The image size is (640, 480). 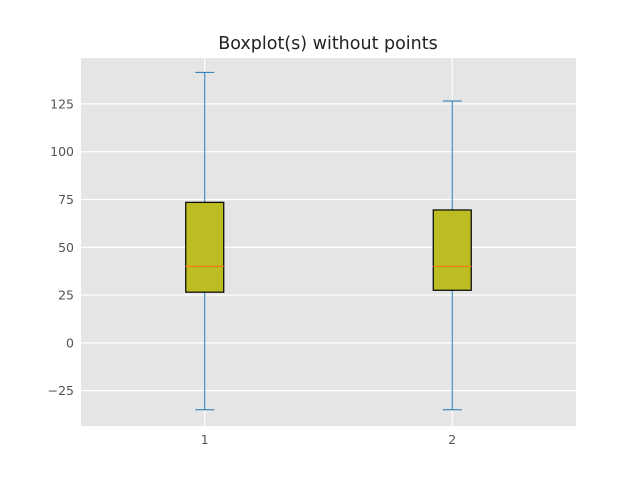 I want to click on y-axis-ticks: −25 0 25 50 75 100 125, so click(x=61, y=247).